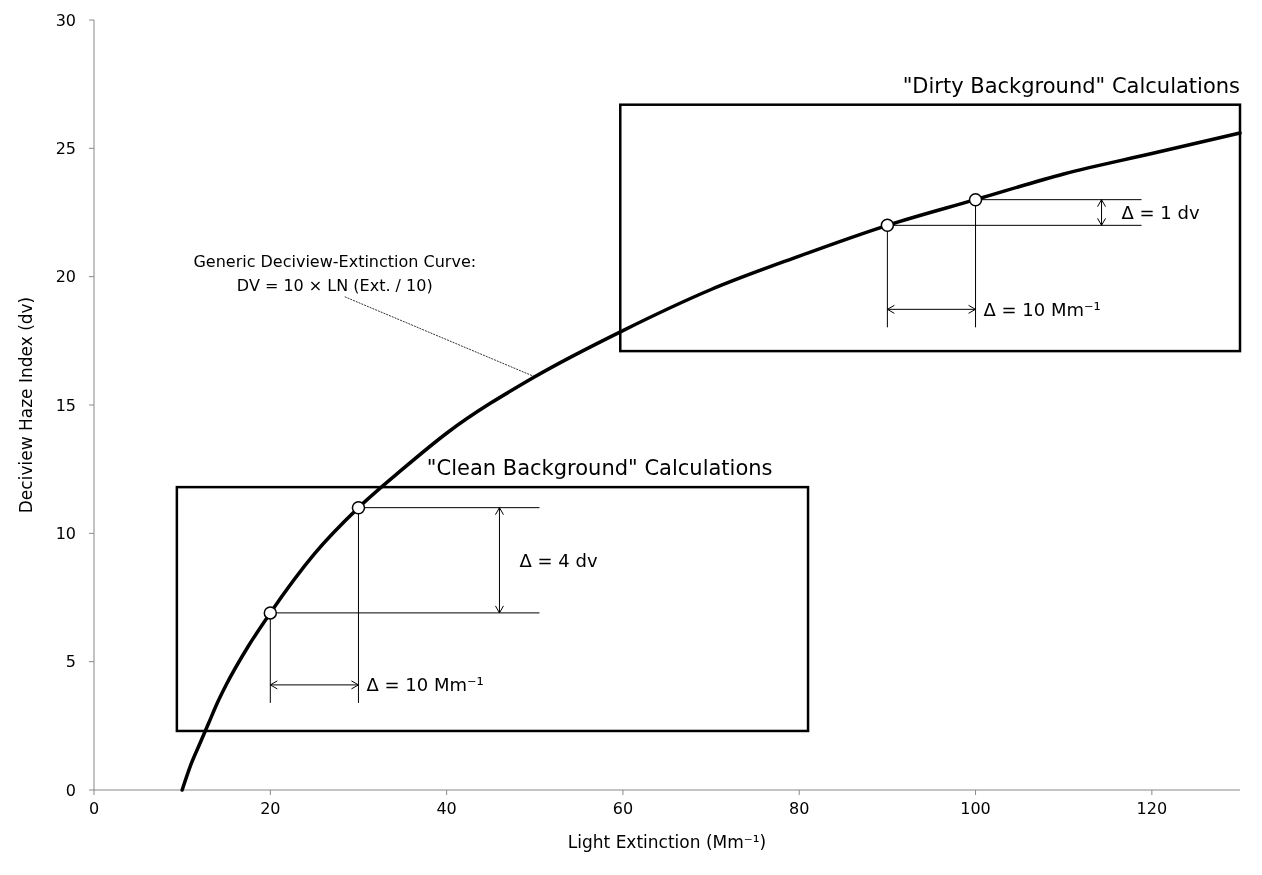  What do you see at coordinates (1160, 212) in the screenshot?
I see `annotation: Δ = 1 dv` at bounding box center [1160, 212].